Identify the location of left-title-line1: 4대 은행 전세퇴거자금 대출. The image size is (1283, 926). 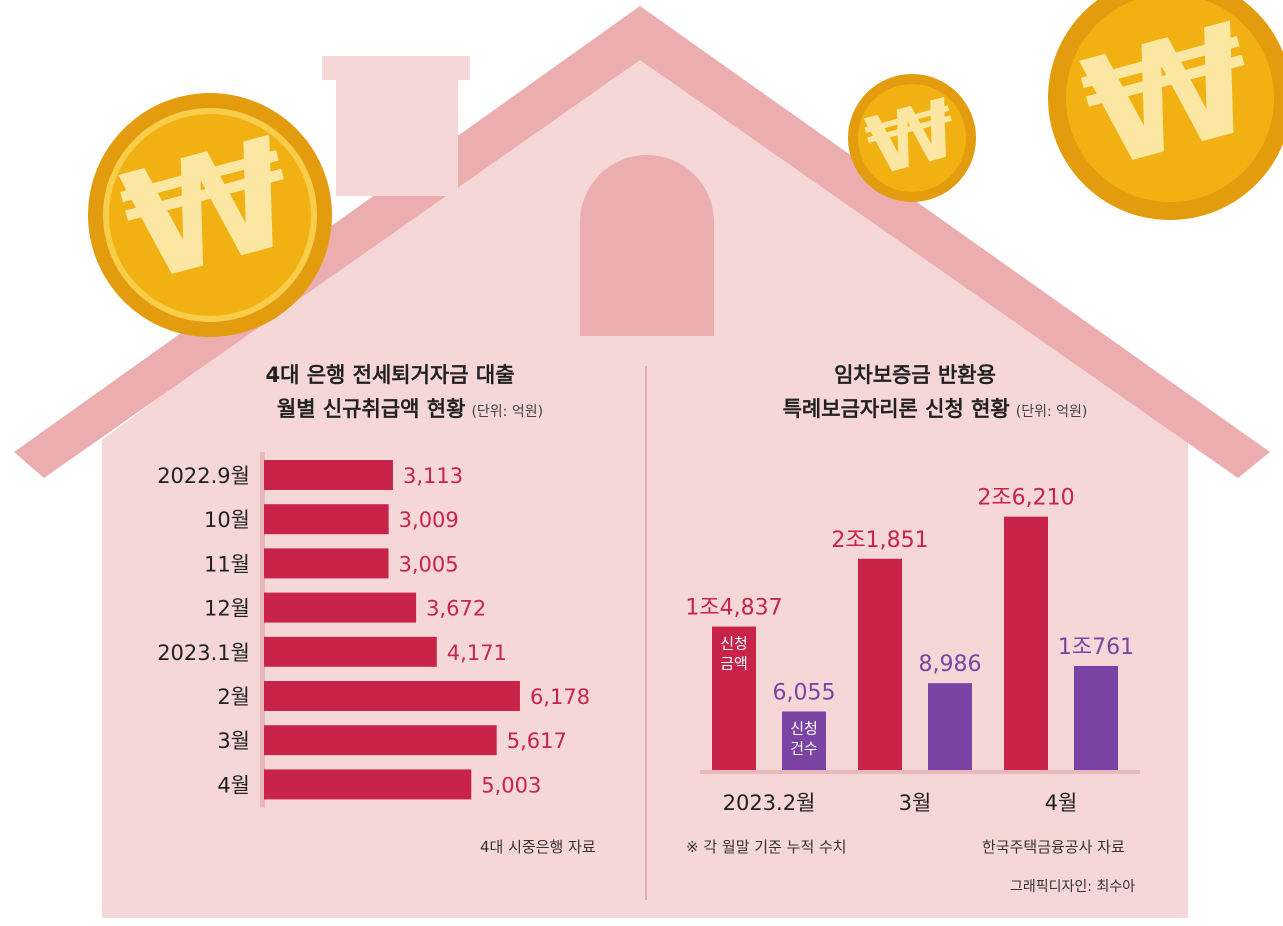
(390, 375).